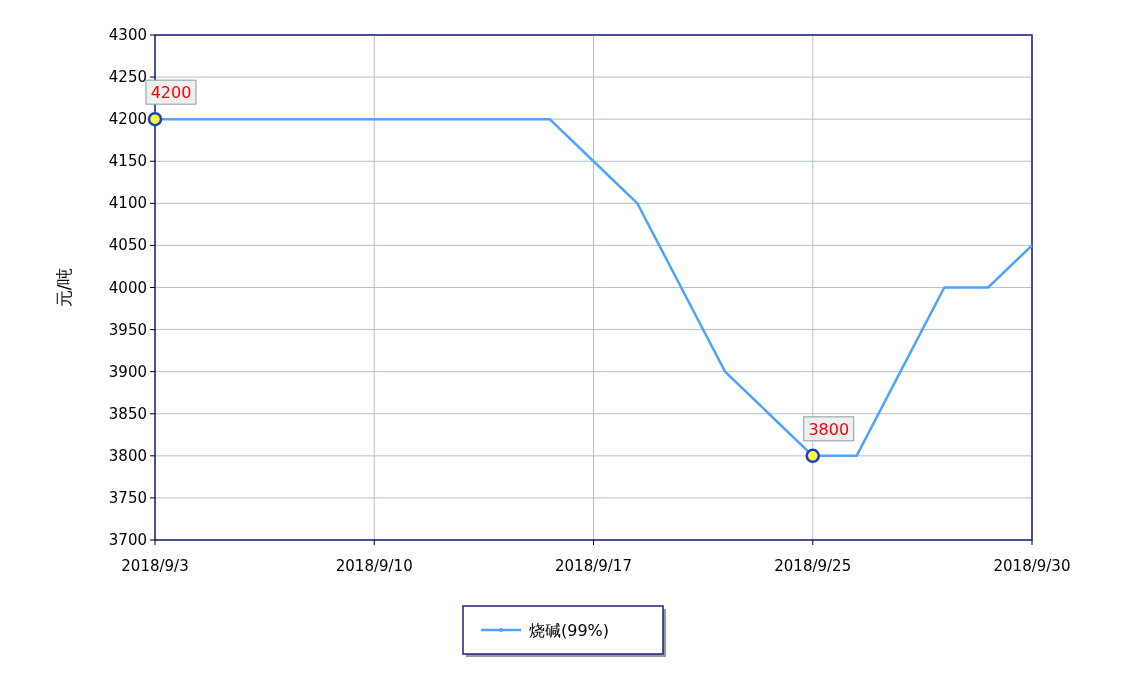 The height and width of the screenshot is (677, 1126). I want to click on x-tick-label: 2018/9/10, so click(374, 566).